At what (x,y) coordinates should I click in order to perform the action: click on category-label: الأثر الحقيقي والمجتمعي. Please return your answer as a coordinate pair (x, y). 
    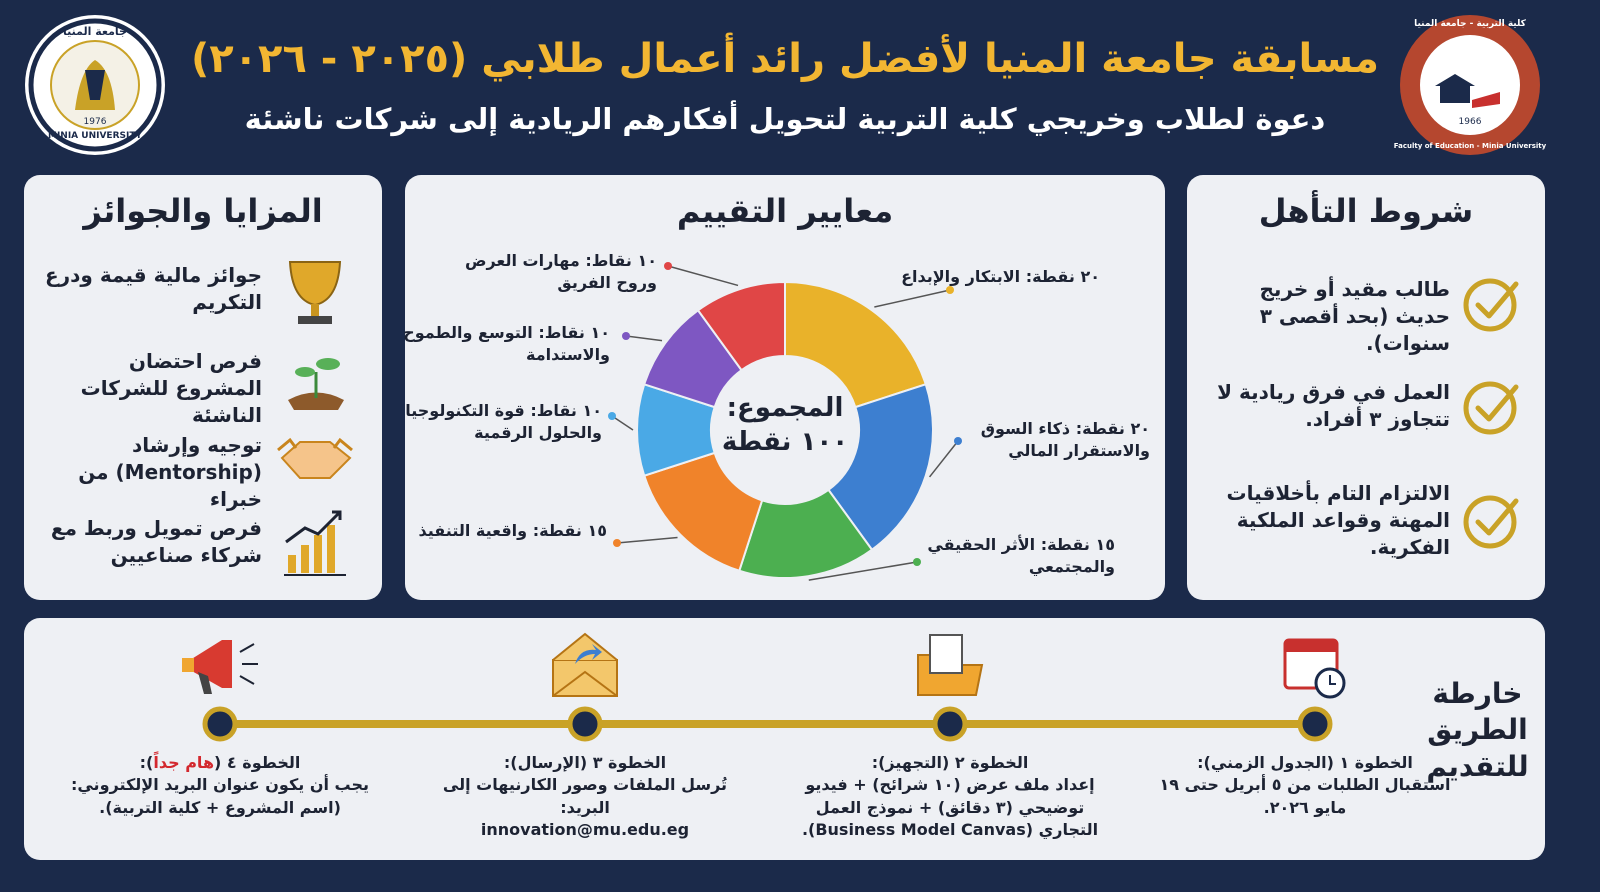
    Looking at the image, I should click on (1021, 556).